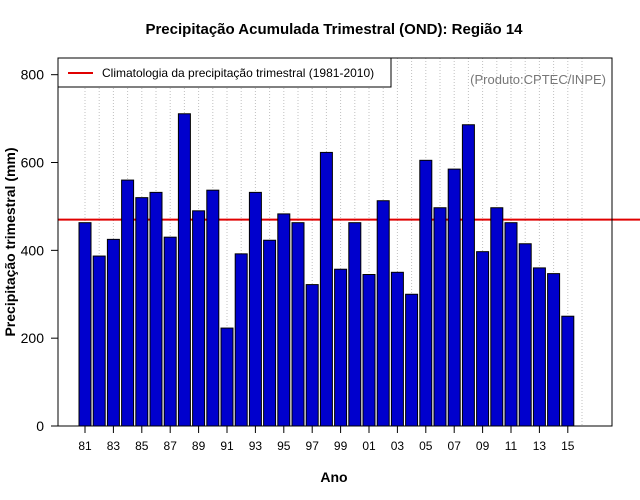  I want to click on y-tick-label-600: 600, so click(33, 163).